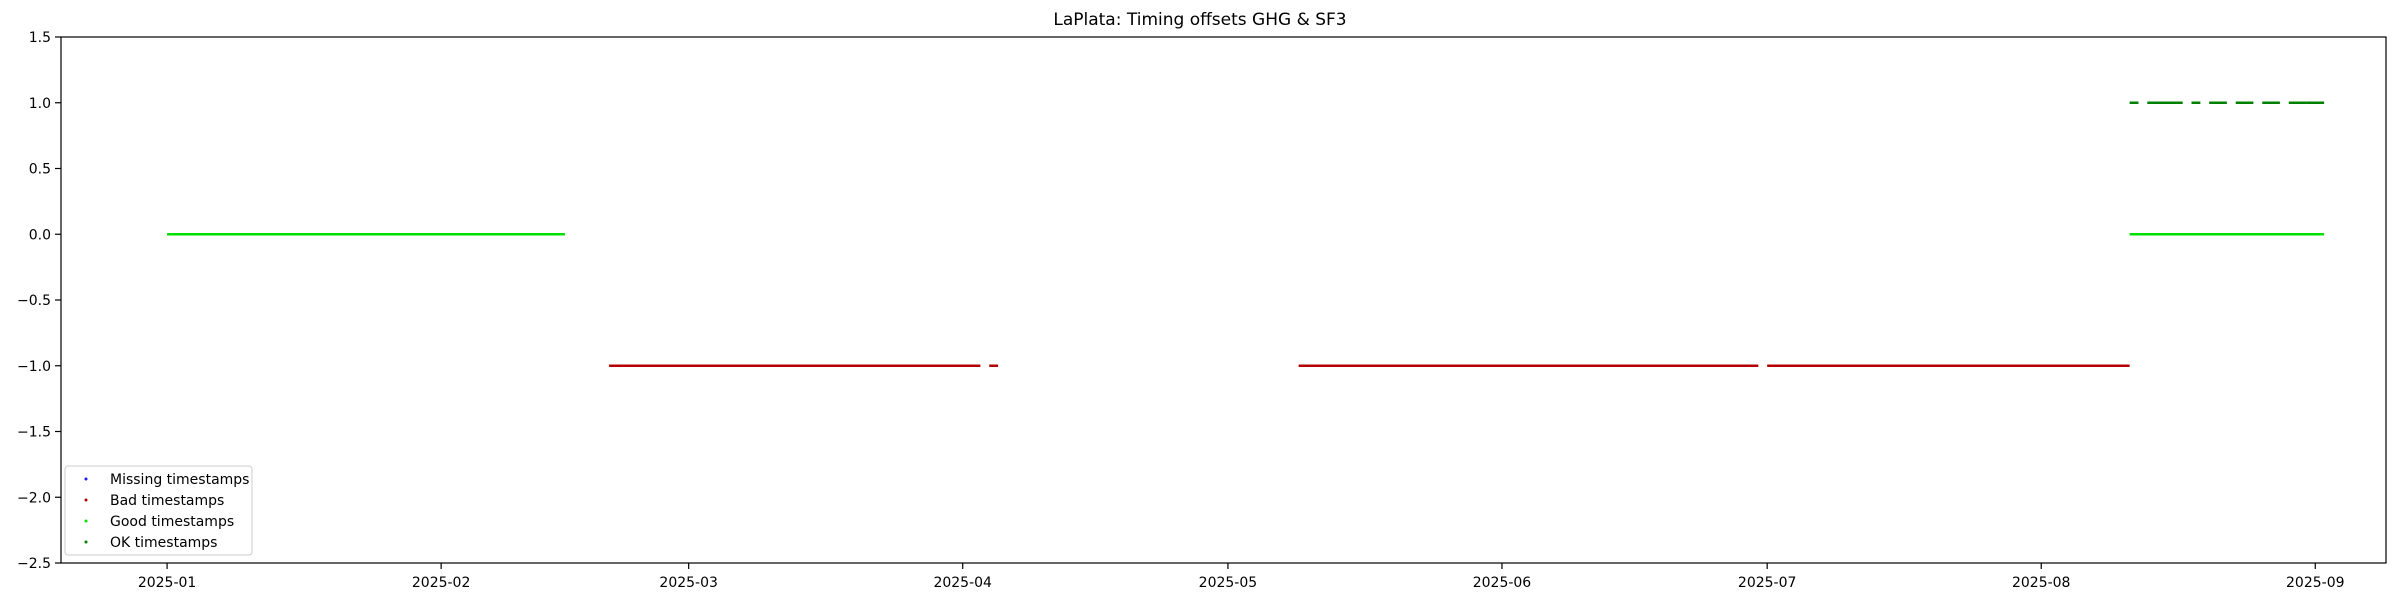  What do you see at coordinates (158, 510) in the screenshot?
I see `legend-box` at bounding box center [158, 510].